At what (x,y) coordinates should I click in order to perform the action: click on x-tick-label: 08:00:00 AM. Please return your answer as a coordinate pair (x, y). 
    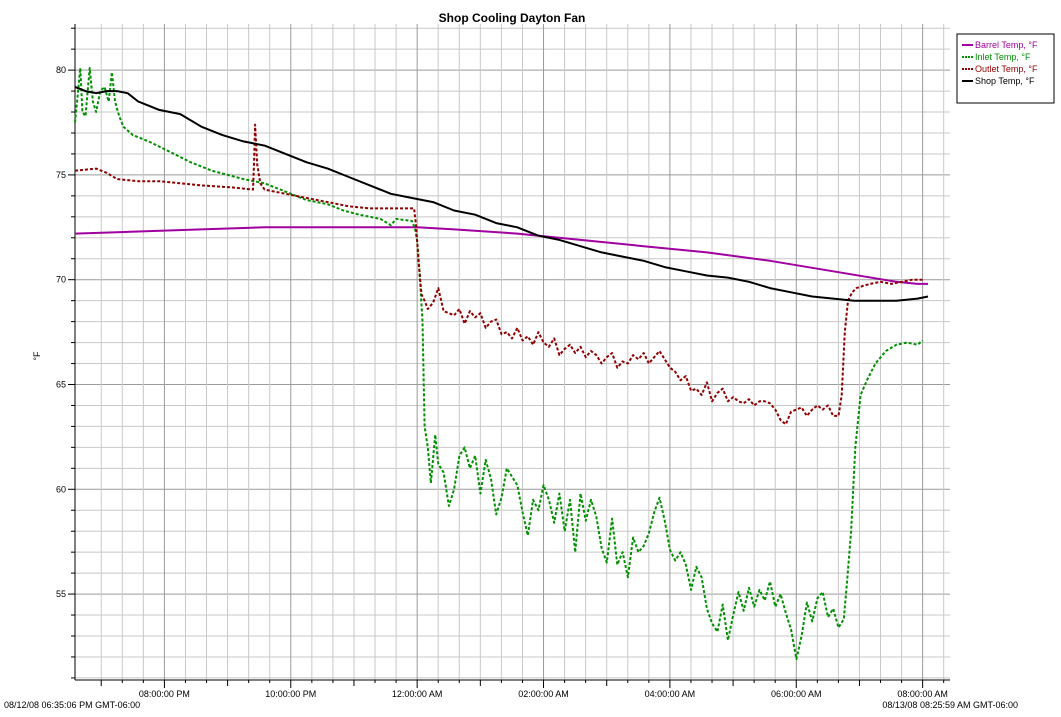
    Looking at the image, I should click on (922, 694).